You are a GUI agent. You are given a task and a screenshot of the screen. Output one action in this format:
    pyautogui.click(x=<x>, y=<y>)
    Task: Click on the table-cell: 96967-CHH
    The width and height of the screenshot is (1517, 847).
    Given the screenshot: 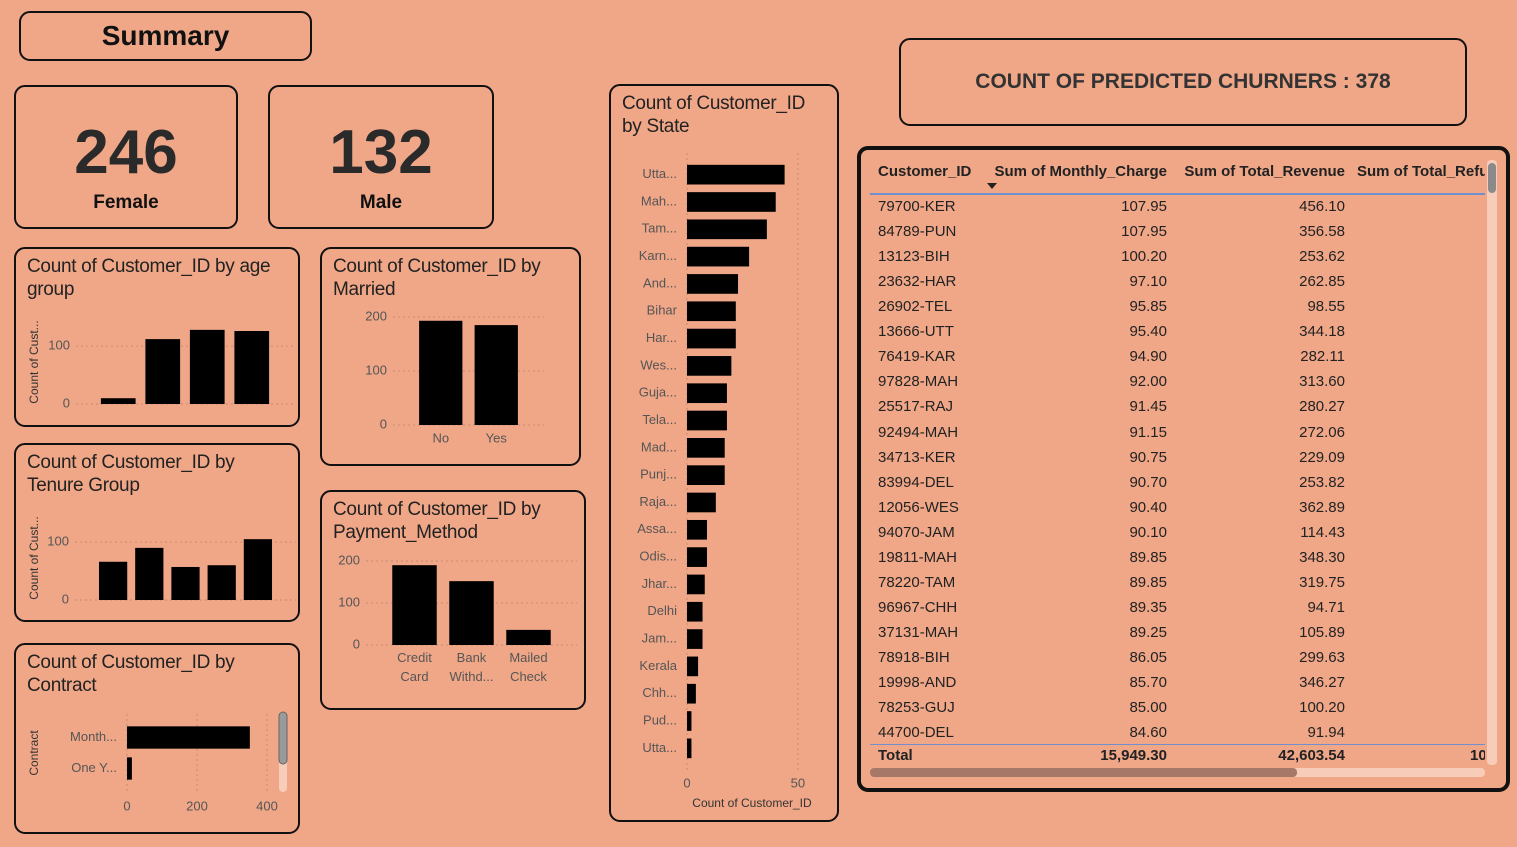 What is the action you would take?
    pyautogui.click(x=918, y=607)
    